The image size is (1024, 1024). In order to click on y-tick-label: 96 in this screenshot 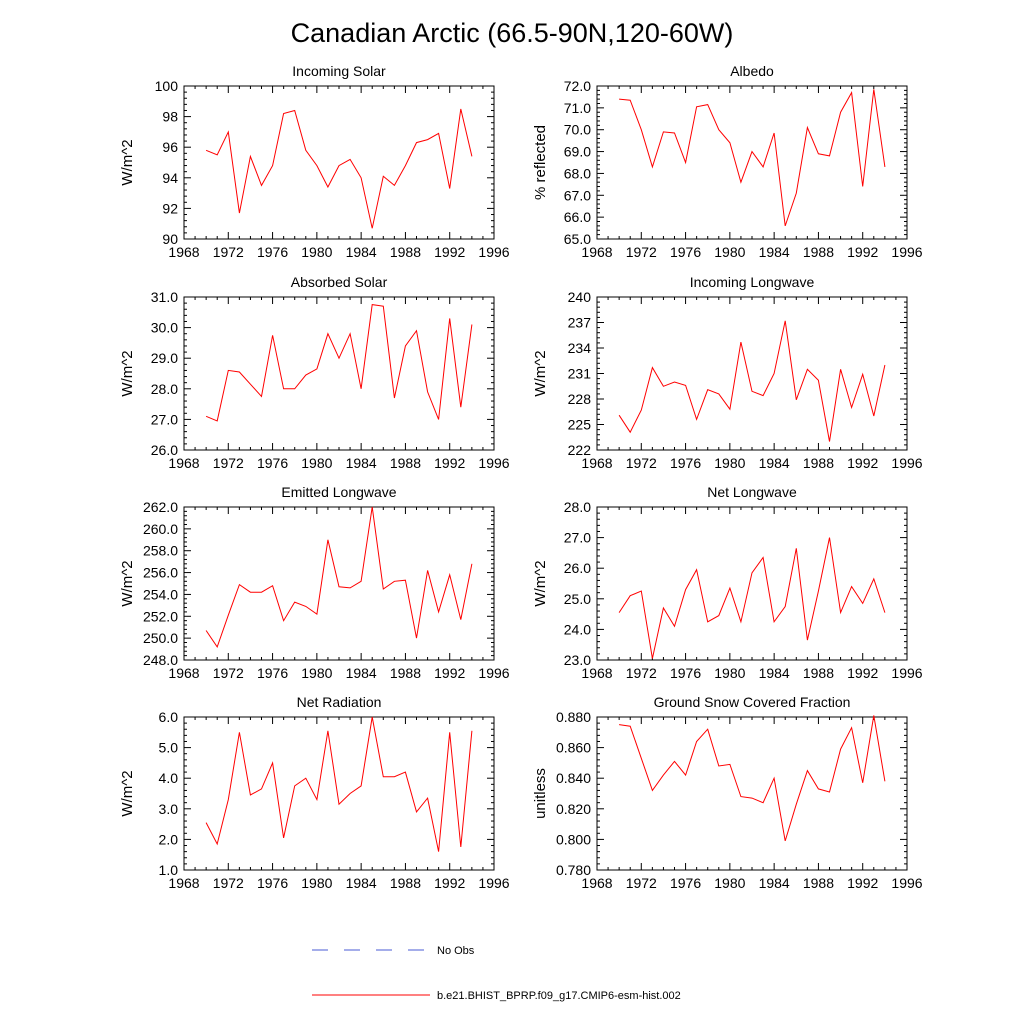, I will do `click(170, 147)`.